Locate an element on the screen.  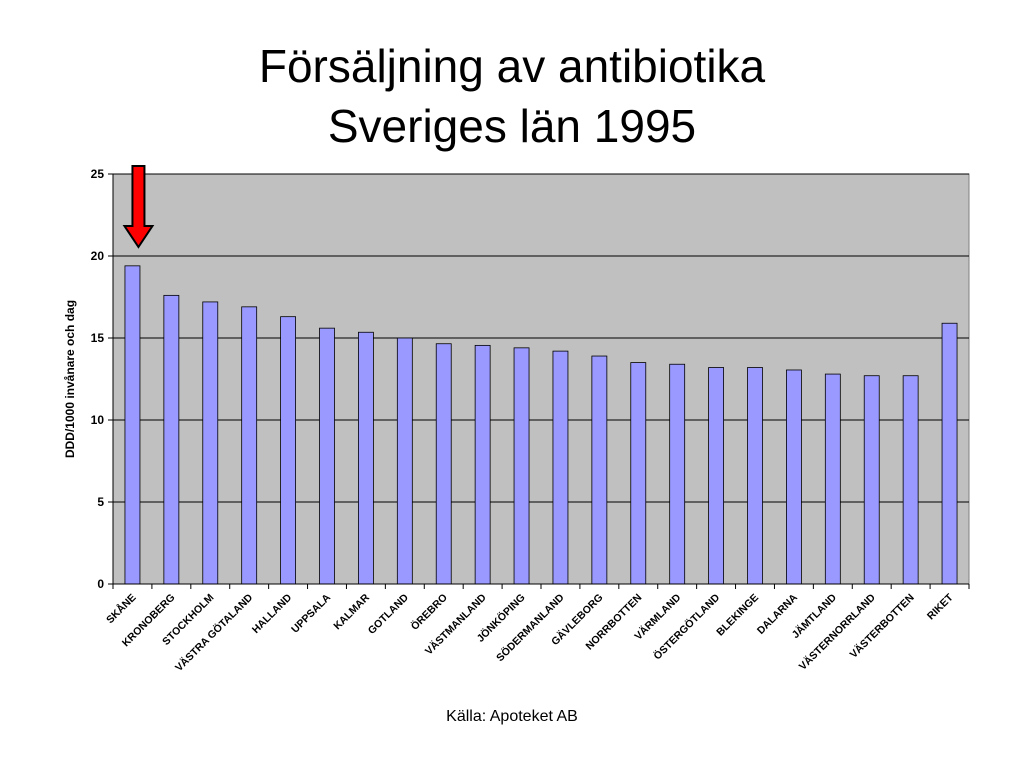
x-tick-label: KALMAR is located at coordinates (351, 611).